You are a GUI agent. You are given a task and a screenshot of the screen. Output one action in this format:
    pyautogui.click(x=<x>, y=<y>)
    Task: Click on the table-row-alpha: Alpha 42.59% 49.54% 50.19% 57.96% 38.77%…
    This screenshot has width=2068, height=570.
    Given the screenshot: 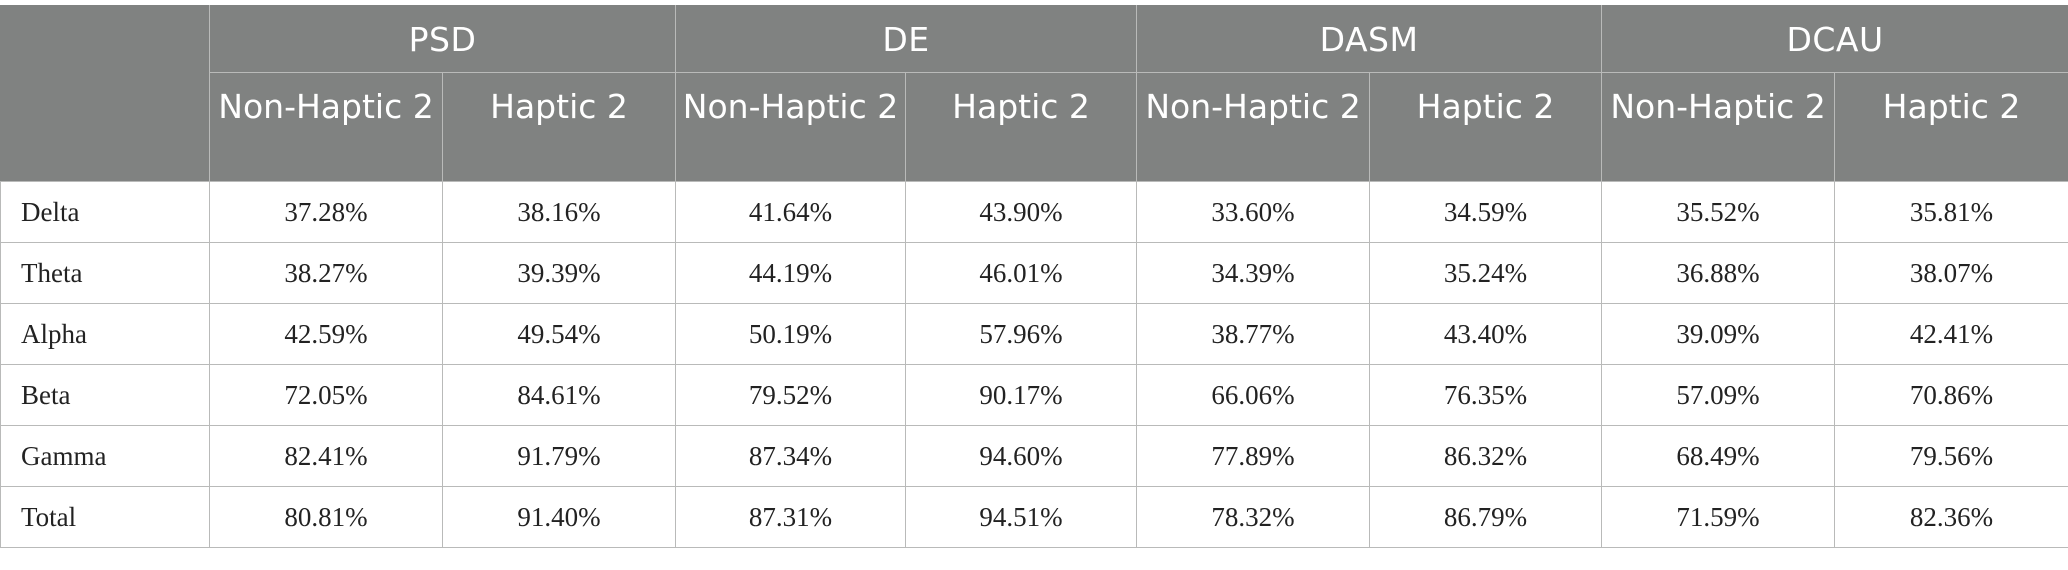 What is the action you would take?
    pyautogui.click(x=1034, y=334)
    